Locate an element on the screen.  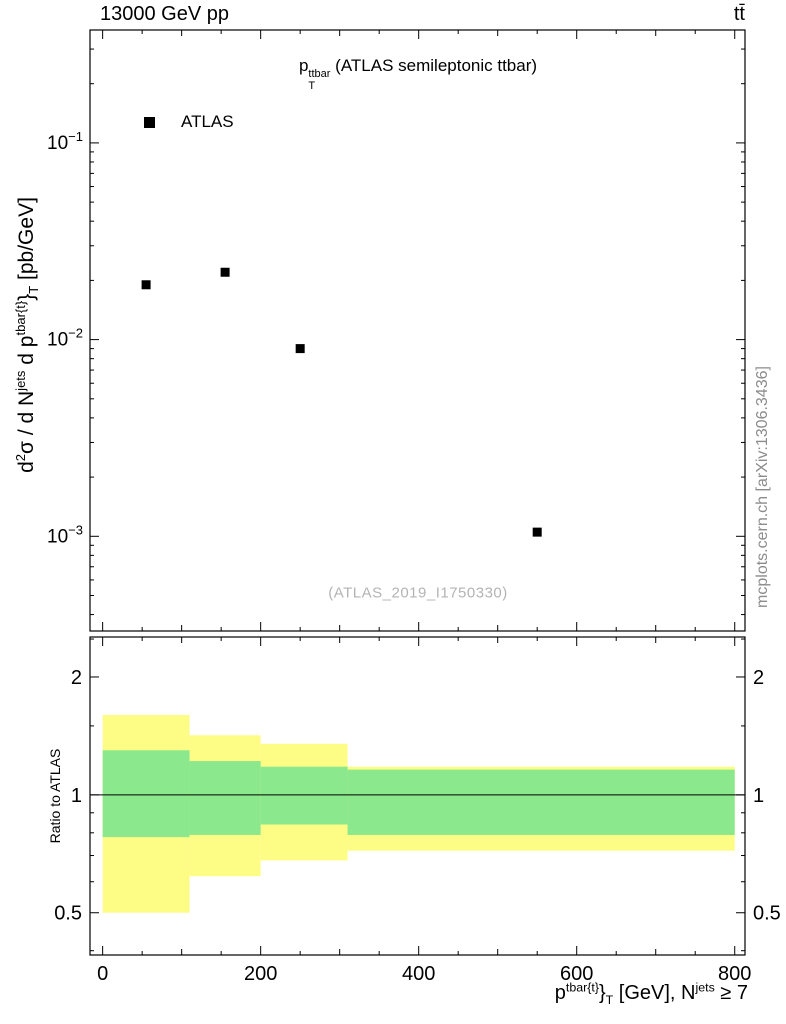
svg-text: 10⁻³ is located at coordinates (65, 534).